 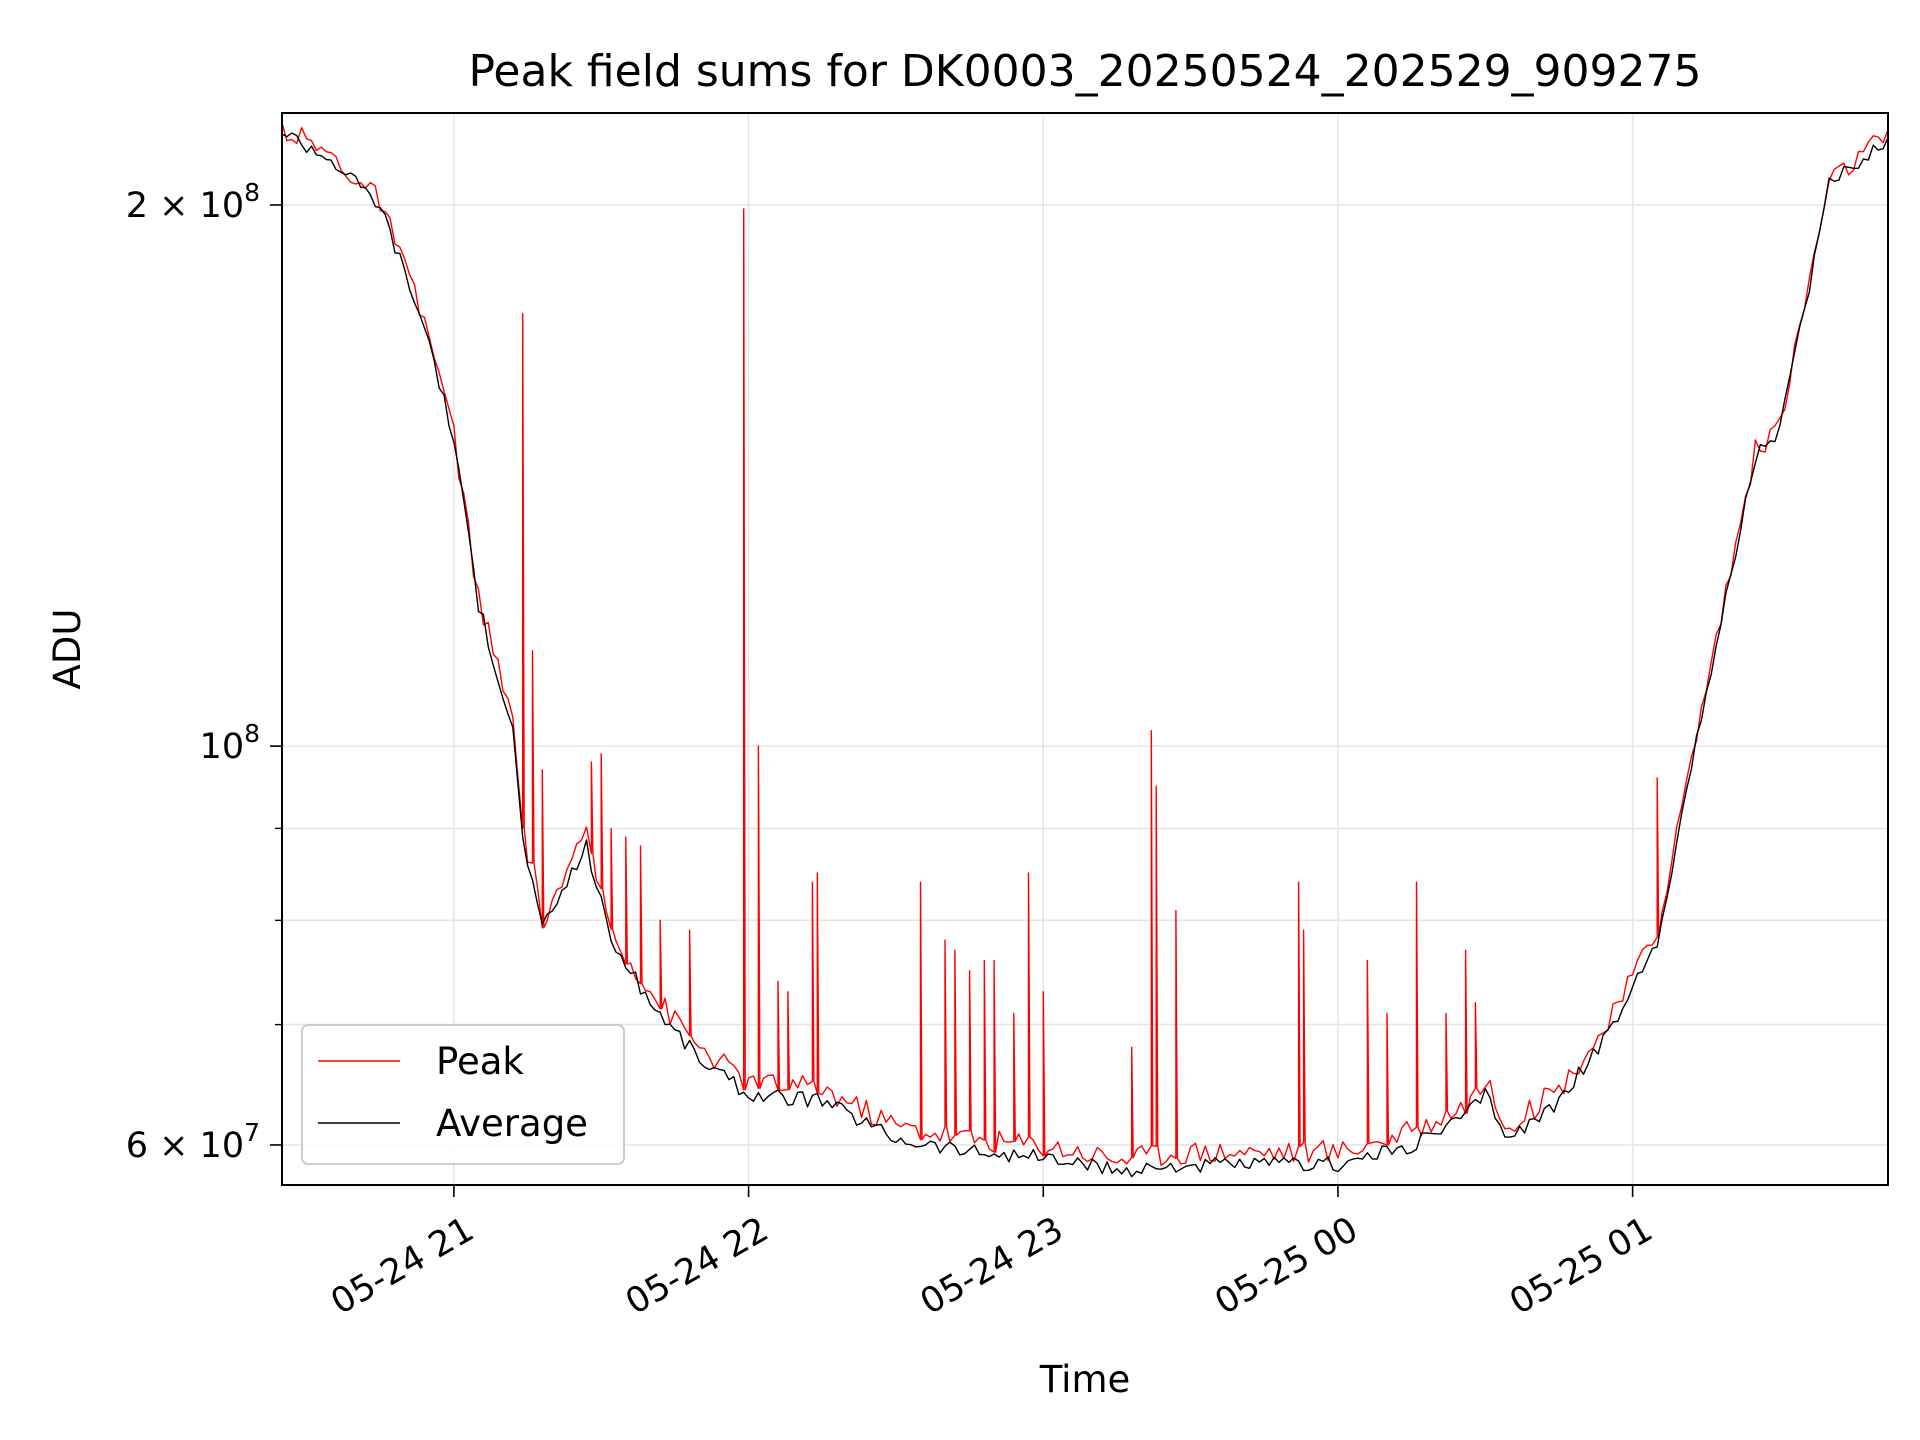 What do you see at coordinates (67, 649) in the screenshot?
I see `y-axis-label: ADU` at bounding box center [67, 649].